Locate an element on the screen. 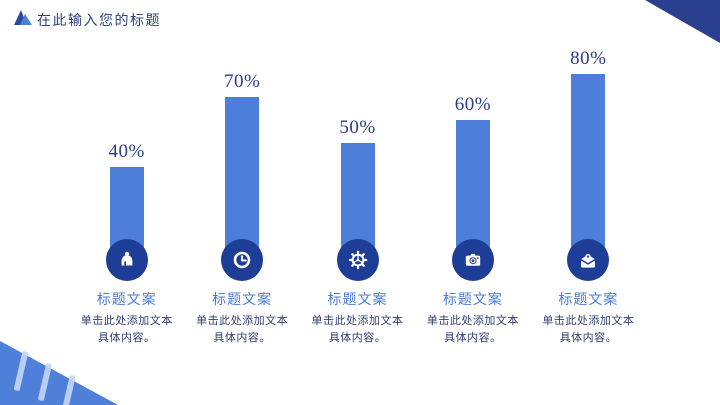 This screenshot has height=405, width=720. bar-value-label: 70% is located at coordinates (242, 81).